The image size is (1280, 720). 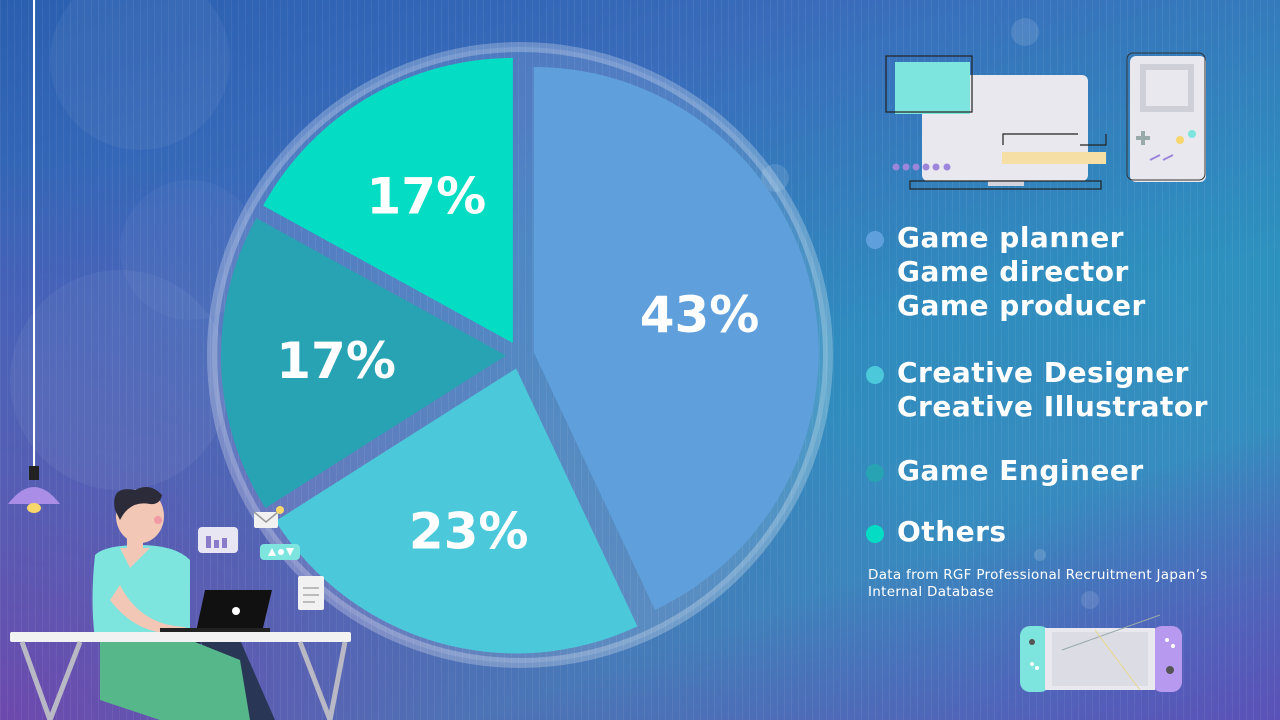 I want to click on legend-label: Game director, so click(x=1013, y=271).